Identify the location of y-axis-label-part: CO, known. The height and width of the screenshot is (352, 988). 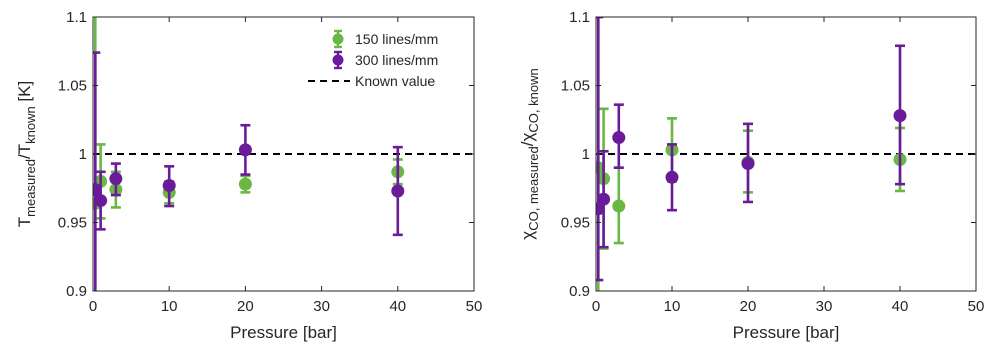
(533, 100).